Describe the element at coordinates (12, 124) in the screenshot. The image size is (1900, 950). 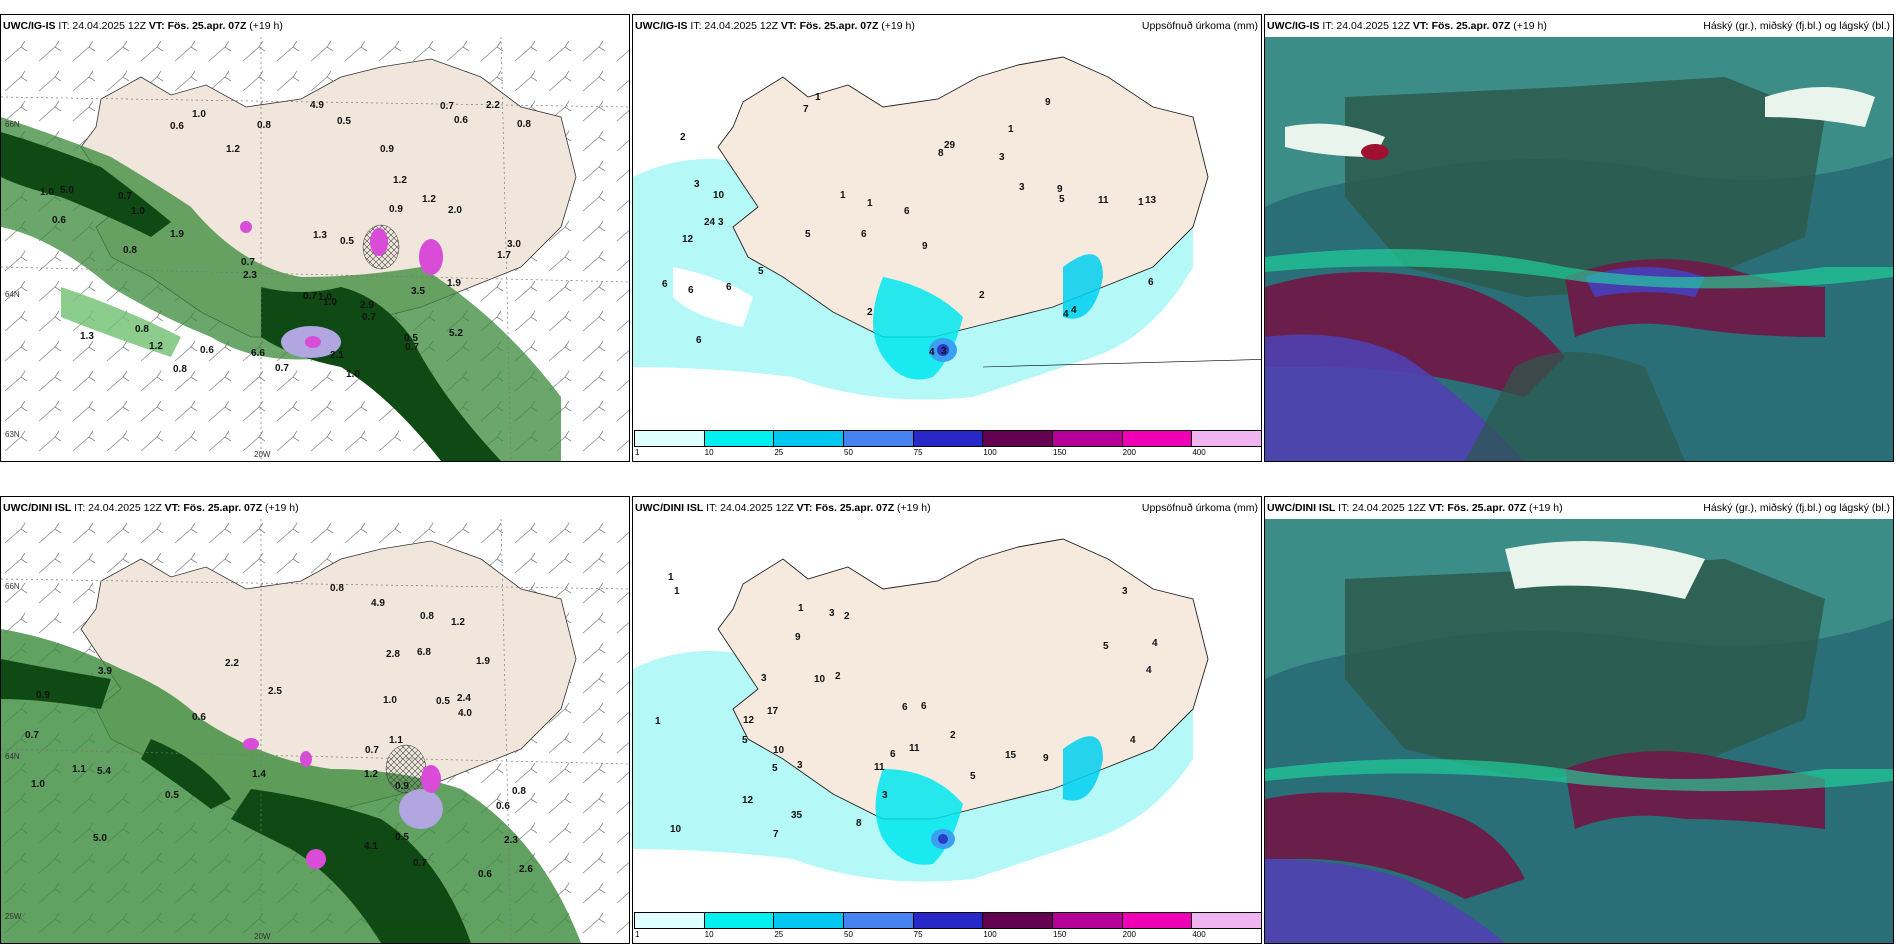
I see `lat-label-66n: 66N` at that location.